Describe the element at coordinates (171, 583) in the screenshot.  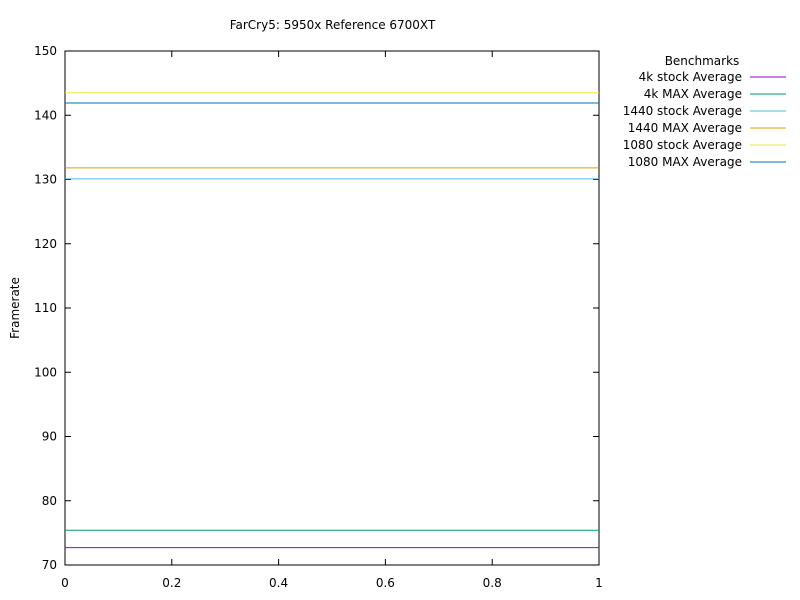
I see `x-tick-label: 0.2` at that location.